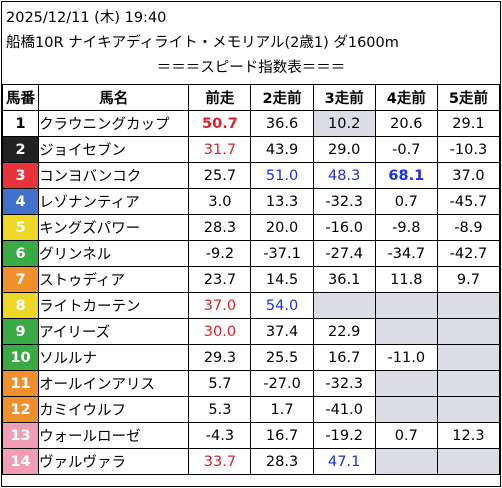 This screenshot has width=502, height=488. What do you see at coordinates (114, 461) in the screenshot?
I see `horse-name: ヴァルヴァラ` at bounding box center [114, 461].